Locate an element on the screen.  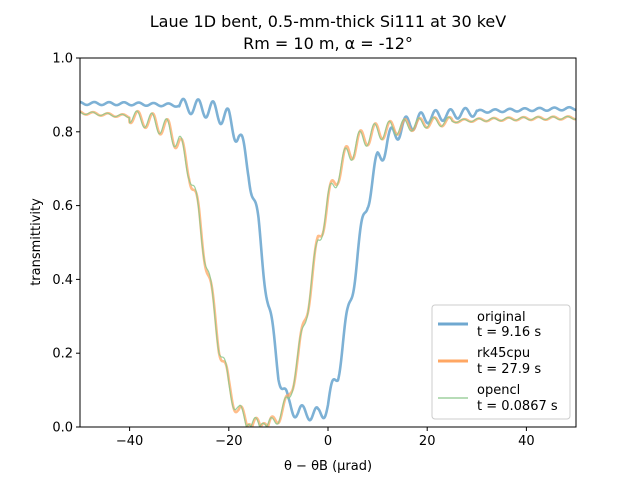
legend-label-opencl: opencl is located at coordinates (498, 390).